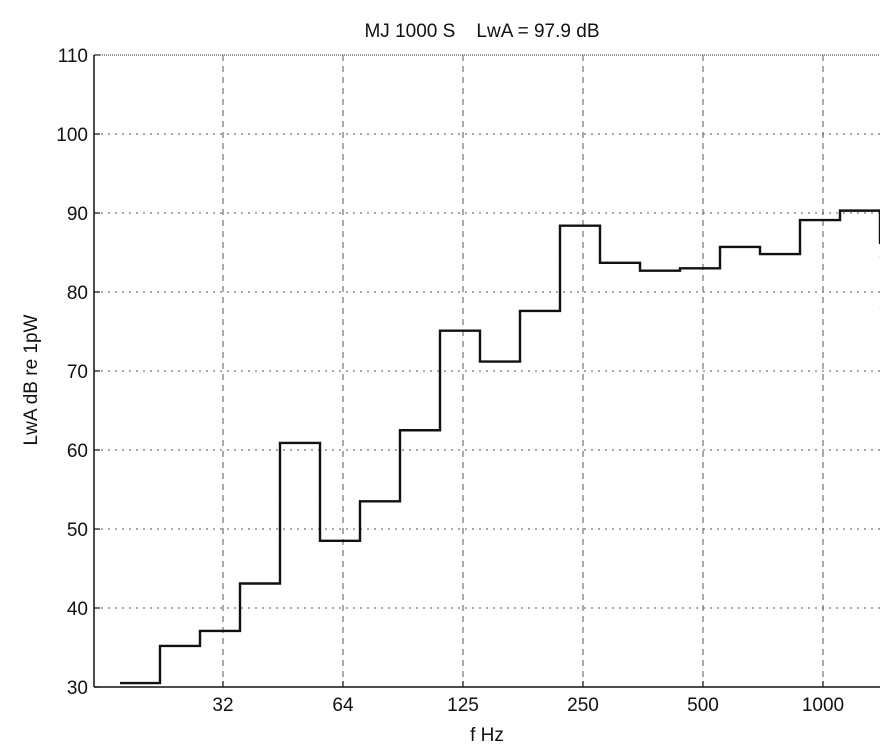 The image size is (880, 749). I want to click on y-tick-label: 110, so click(73, 56).